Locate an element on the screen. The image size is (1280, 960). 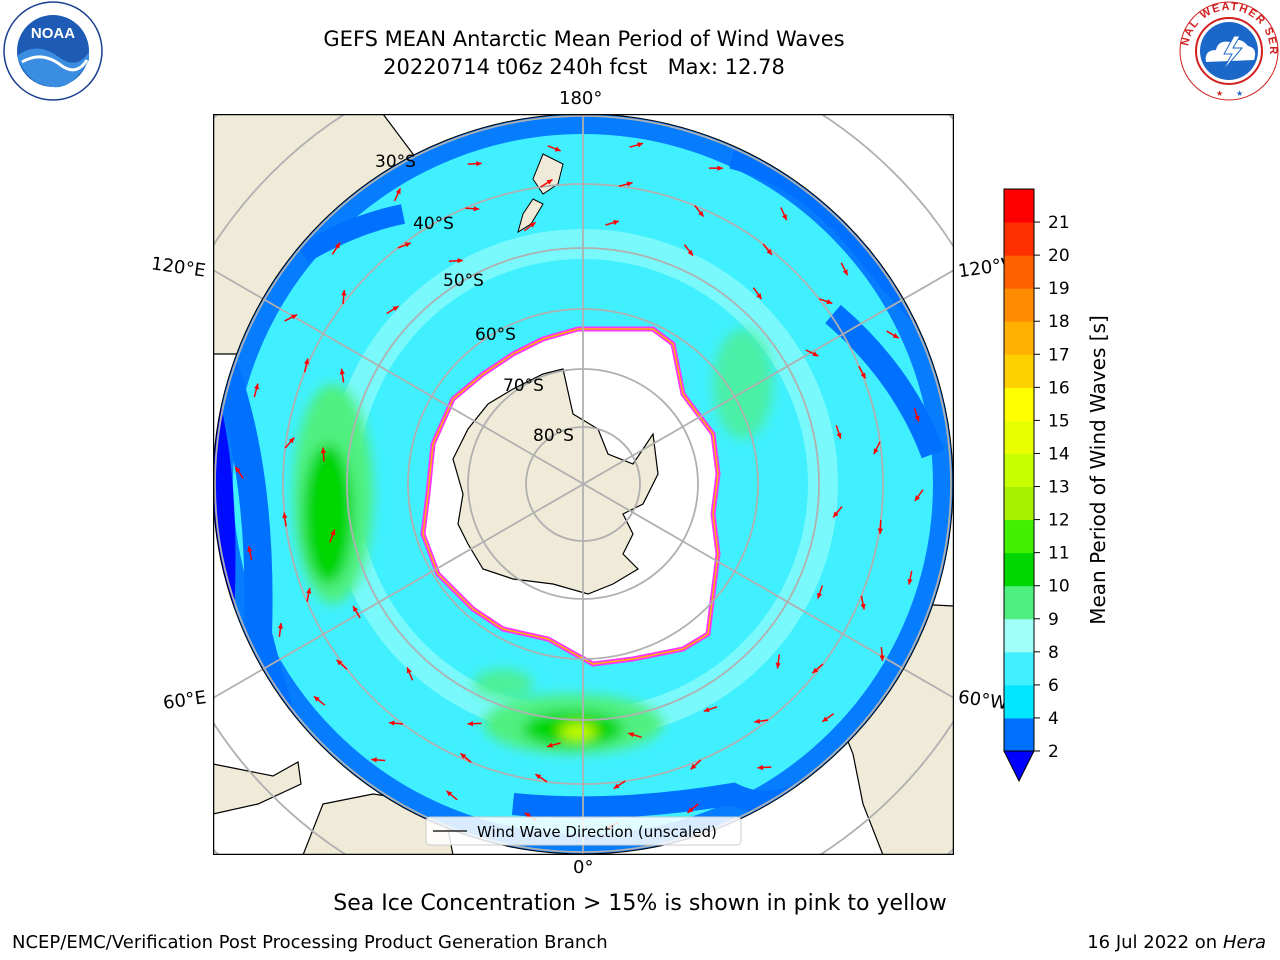
lon-label-top: 180° is located at coordinates (581, 98).